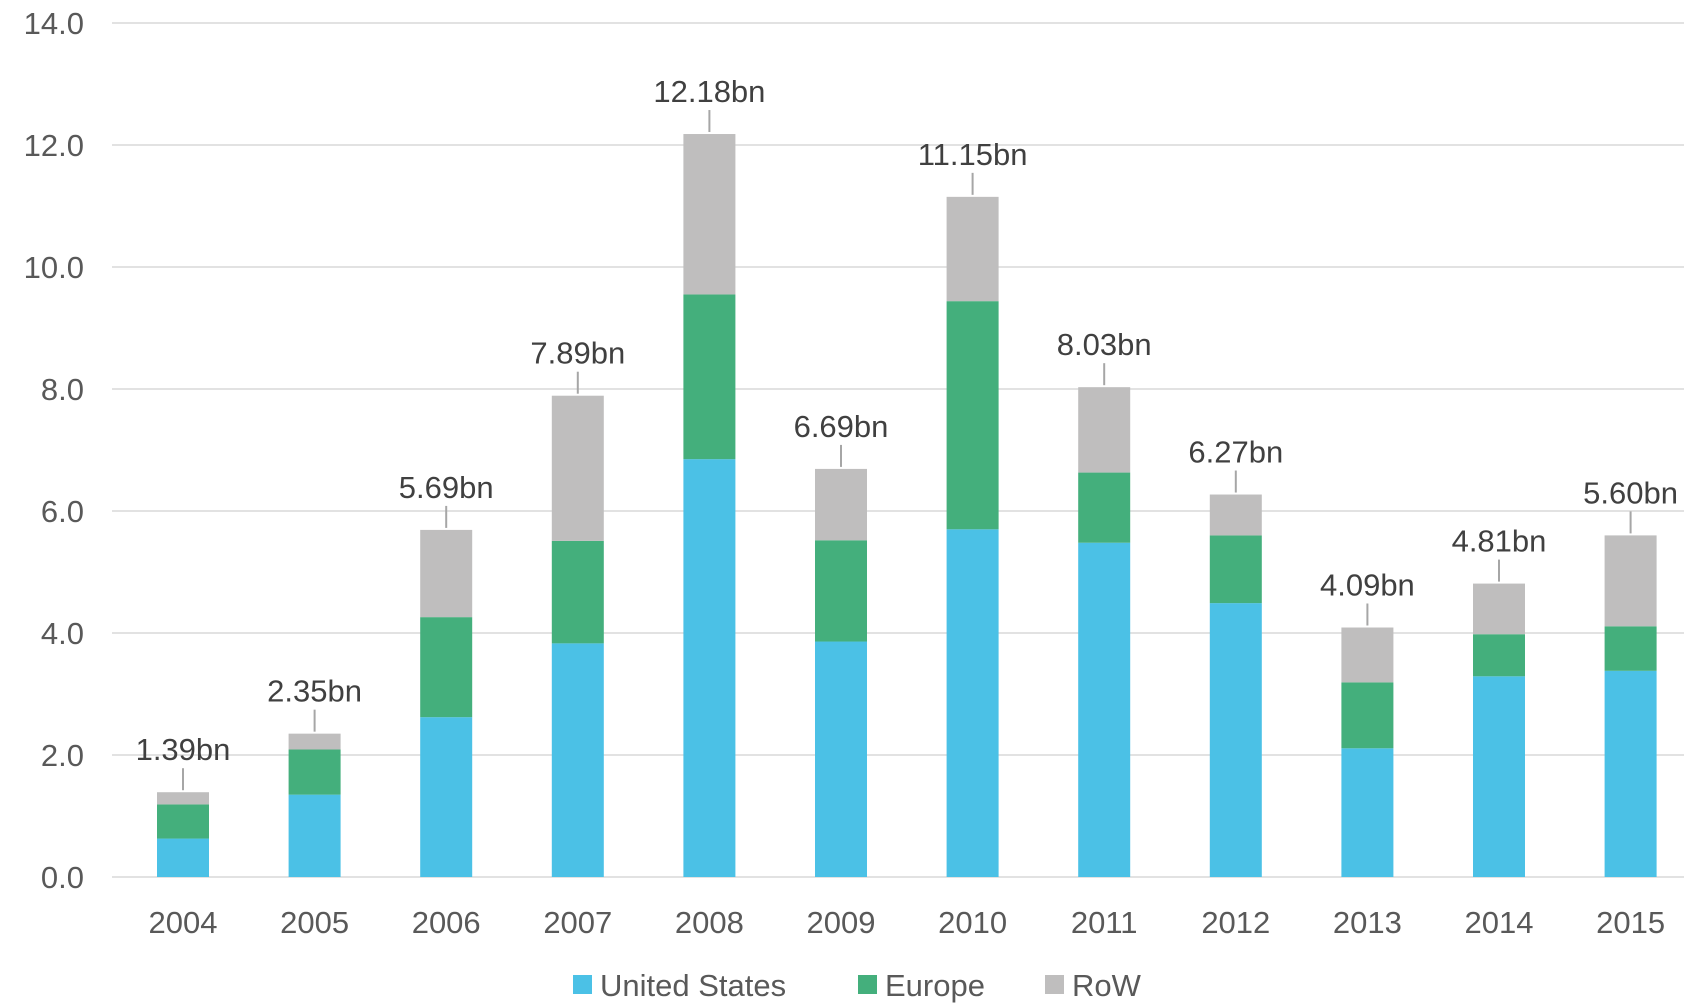  Describe the element at coordinates (1235, 452) in the screenshot. I see `data-label: 6.27bn` at that location.